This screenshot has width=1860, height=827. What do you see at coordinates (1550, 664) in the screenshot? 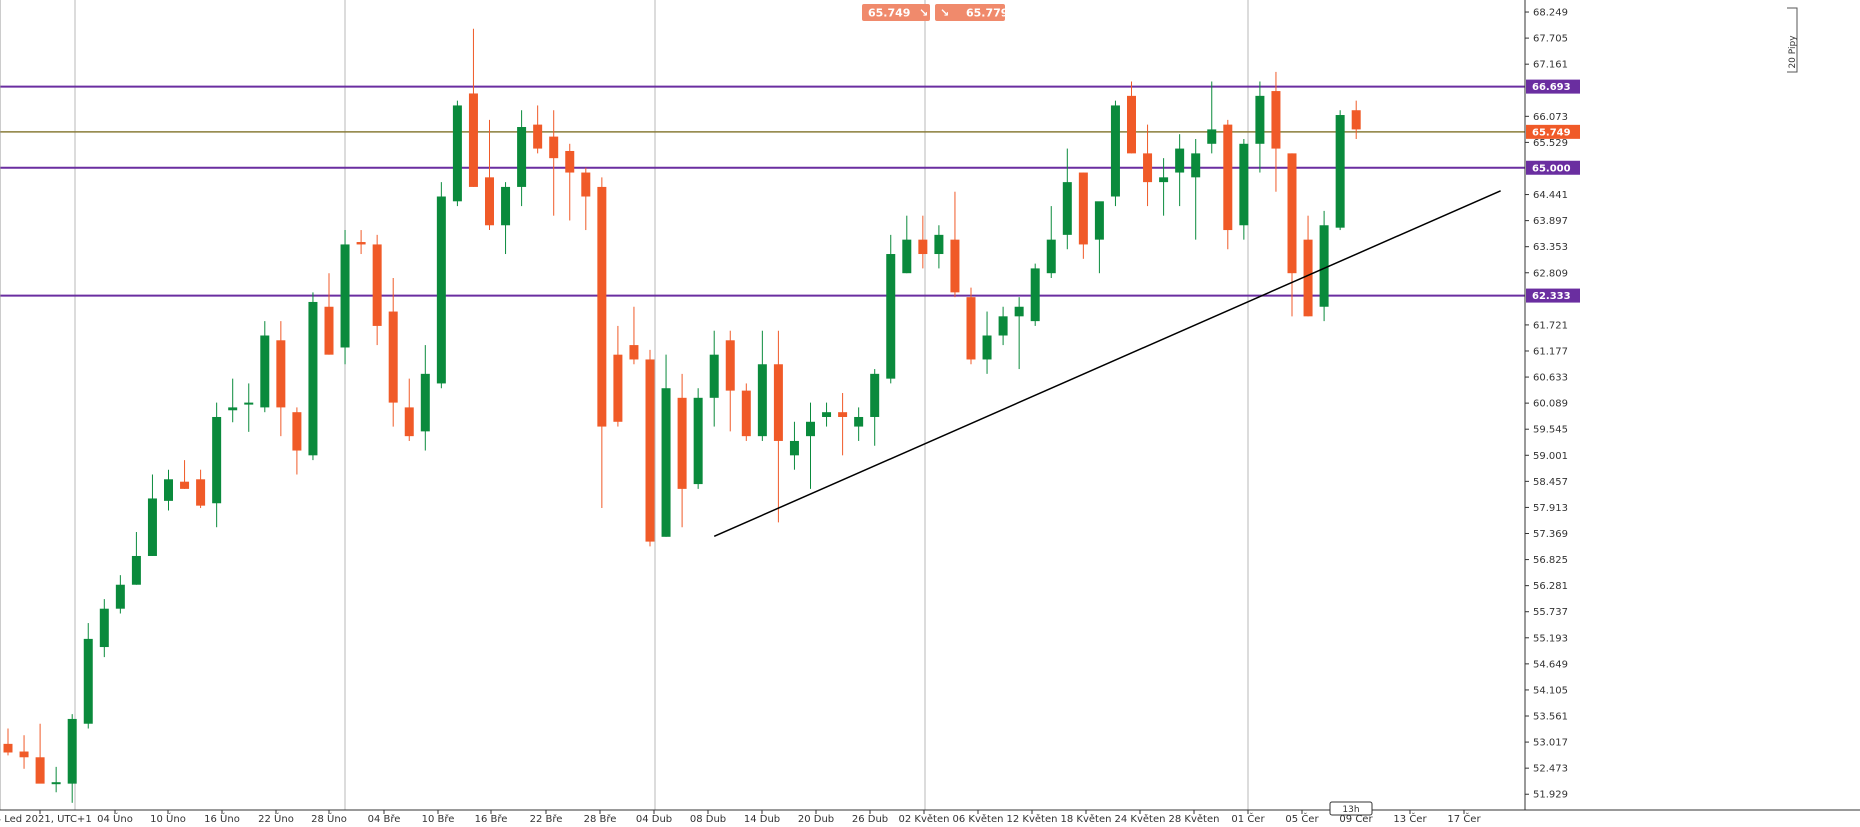
I see `y-tick-label: 54.649` at bounding box center [1550, 664].